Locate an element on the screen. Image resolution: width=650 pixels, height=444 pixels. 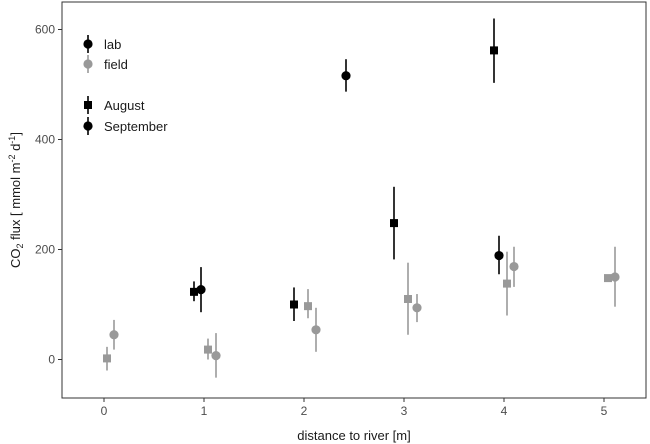
x-axis: 0 1 2 3 4 5 is located at coordinates (354, 408).